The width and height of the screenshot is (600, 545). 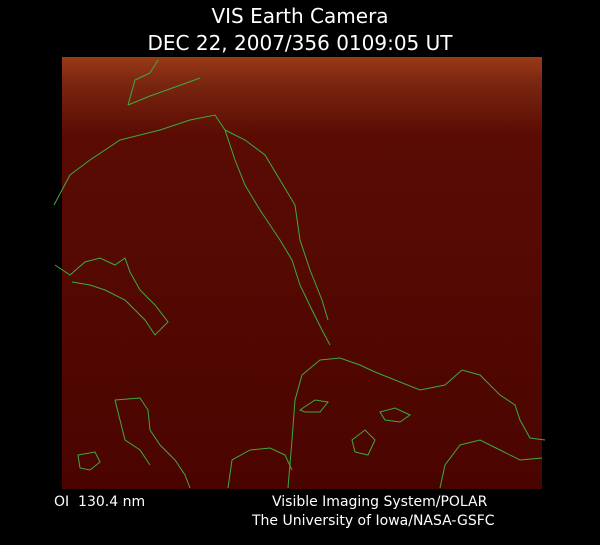 I want to click on institution-label: The University of Iowa/NASA-GSFC, so click(x=373, y=521).